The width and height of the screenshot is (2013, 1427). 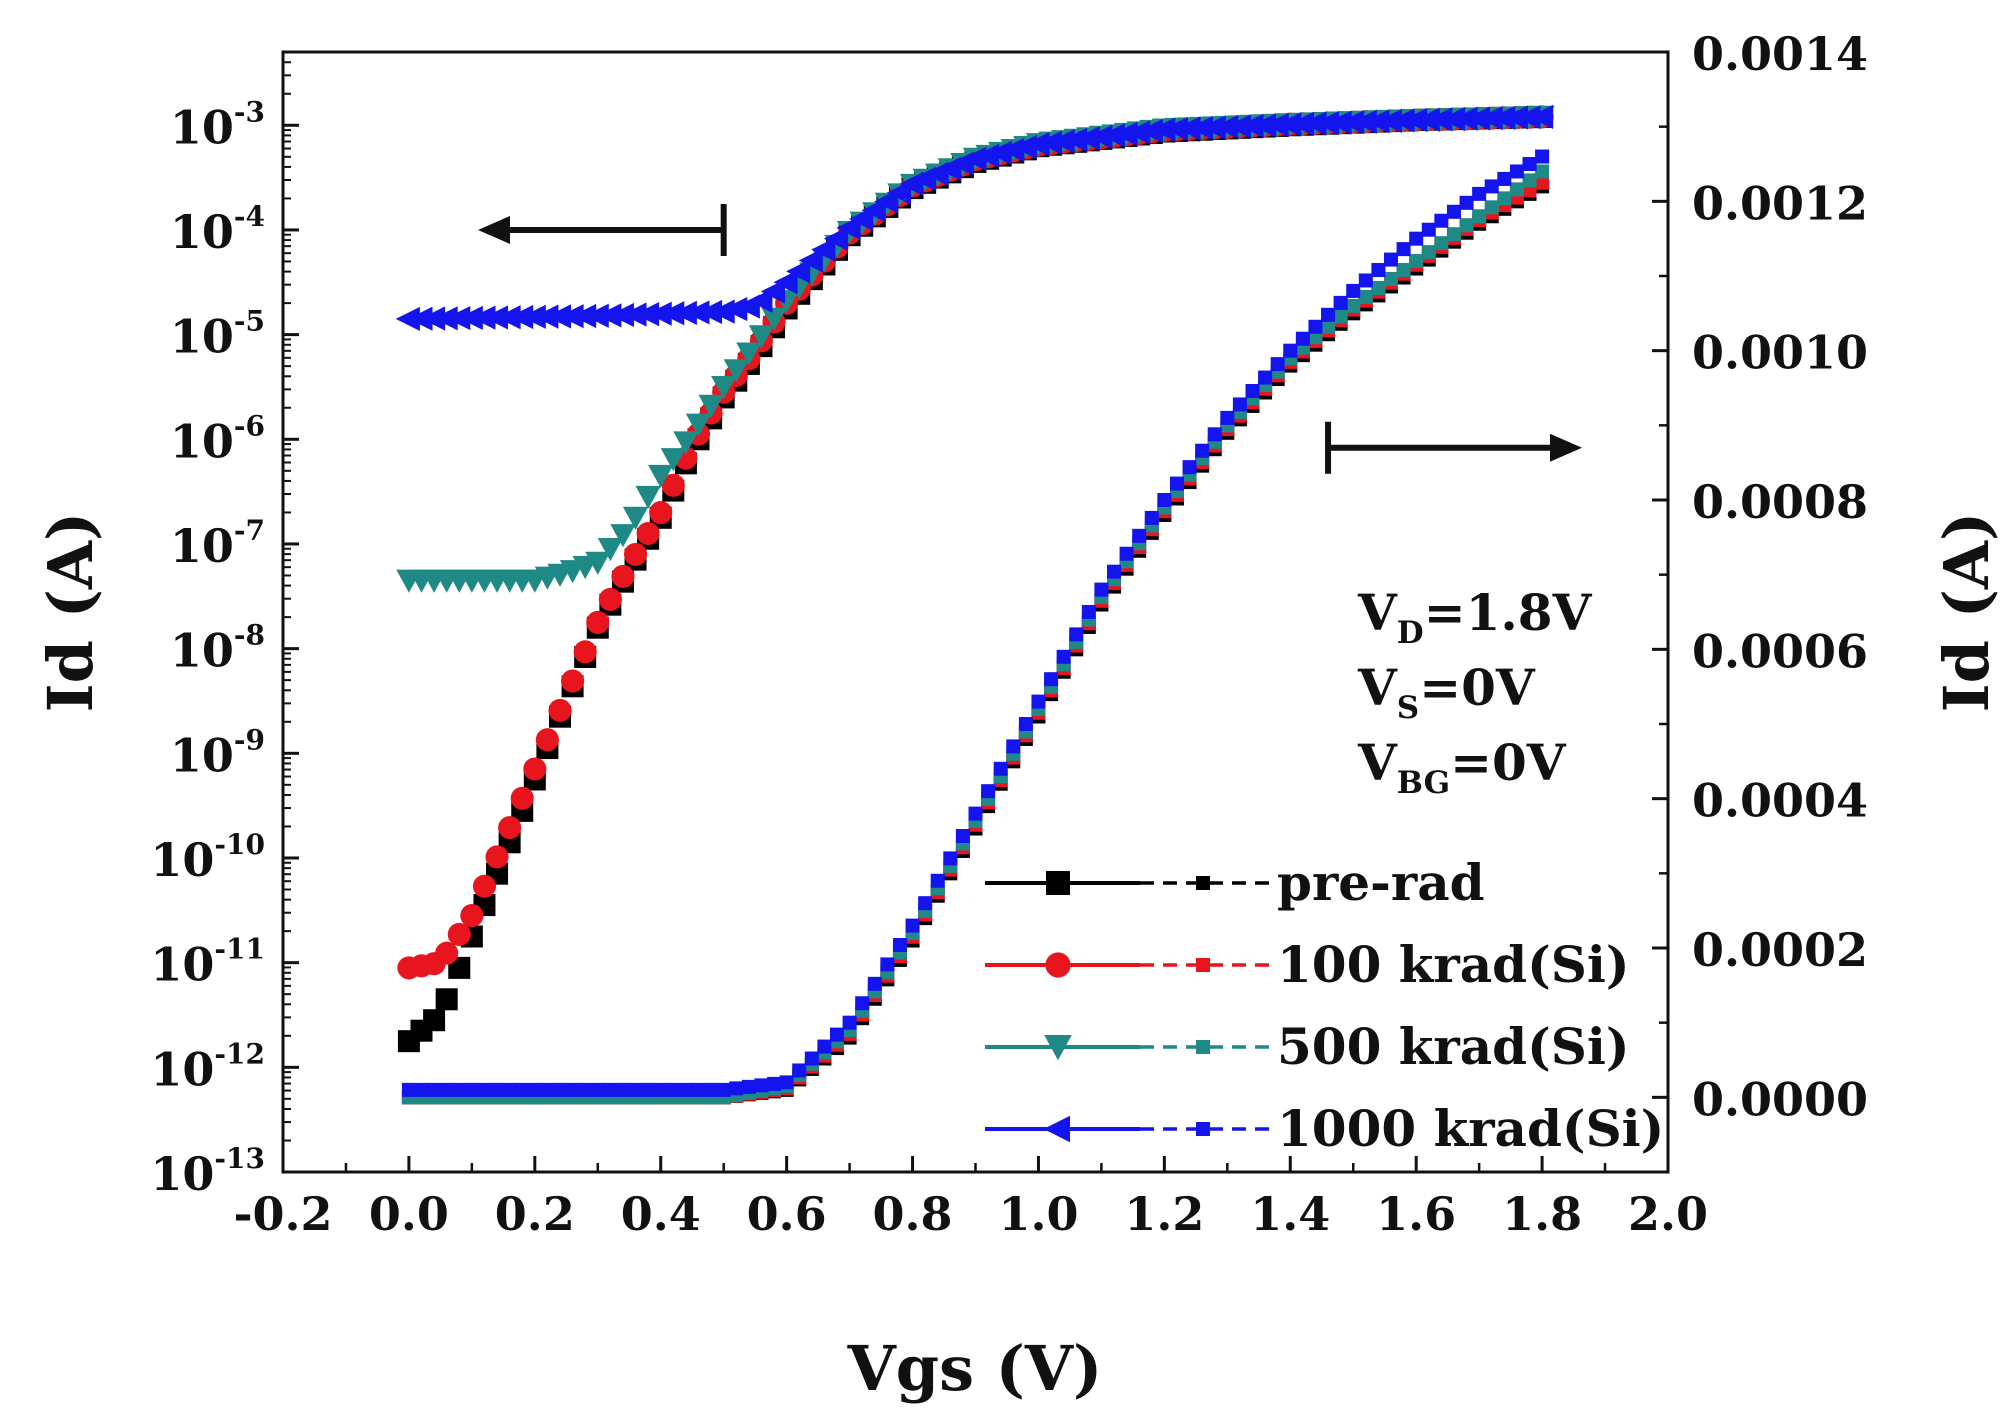 I want to click on x-tick-label: 0.8, so click(x=913, y=1214).